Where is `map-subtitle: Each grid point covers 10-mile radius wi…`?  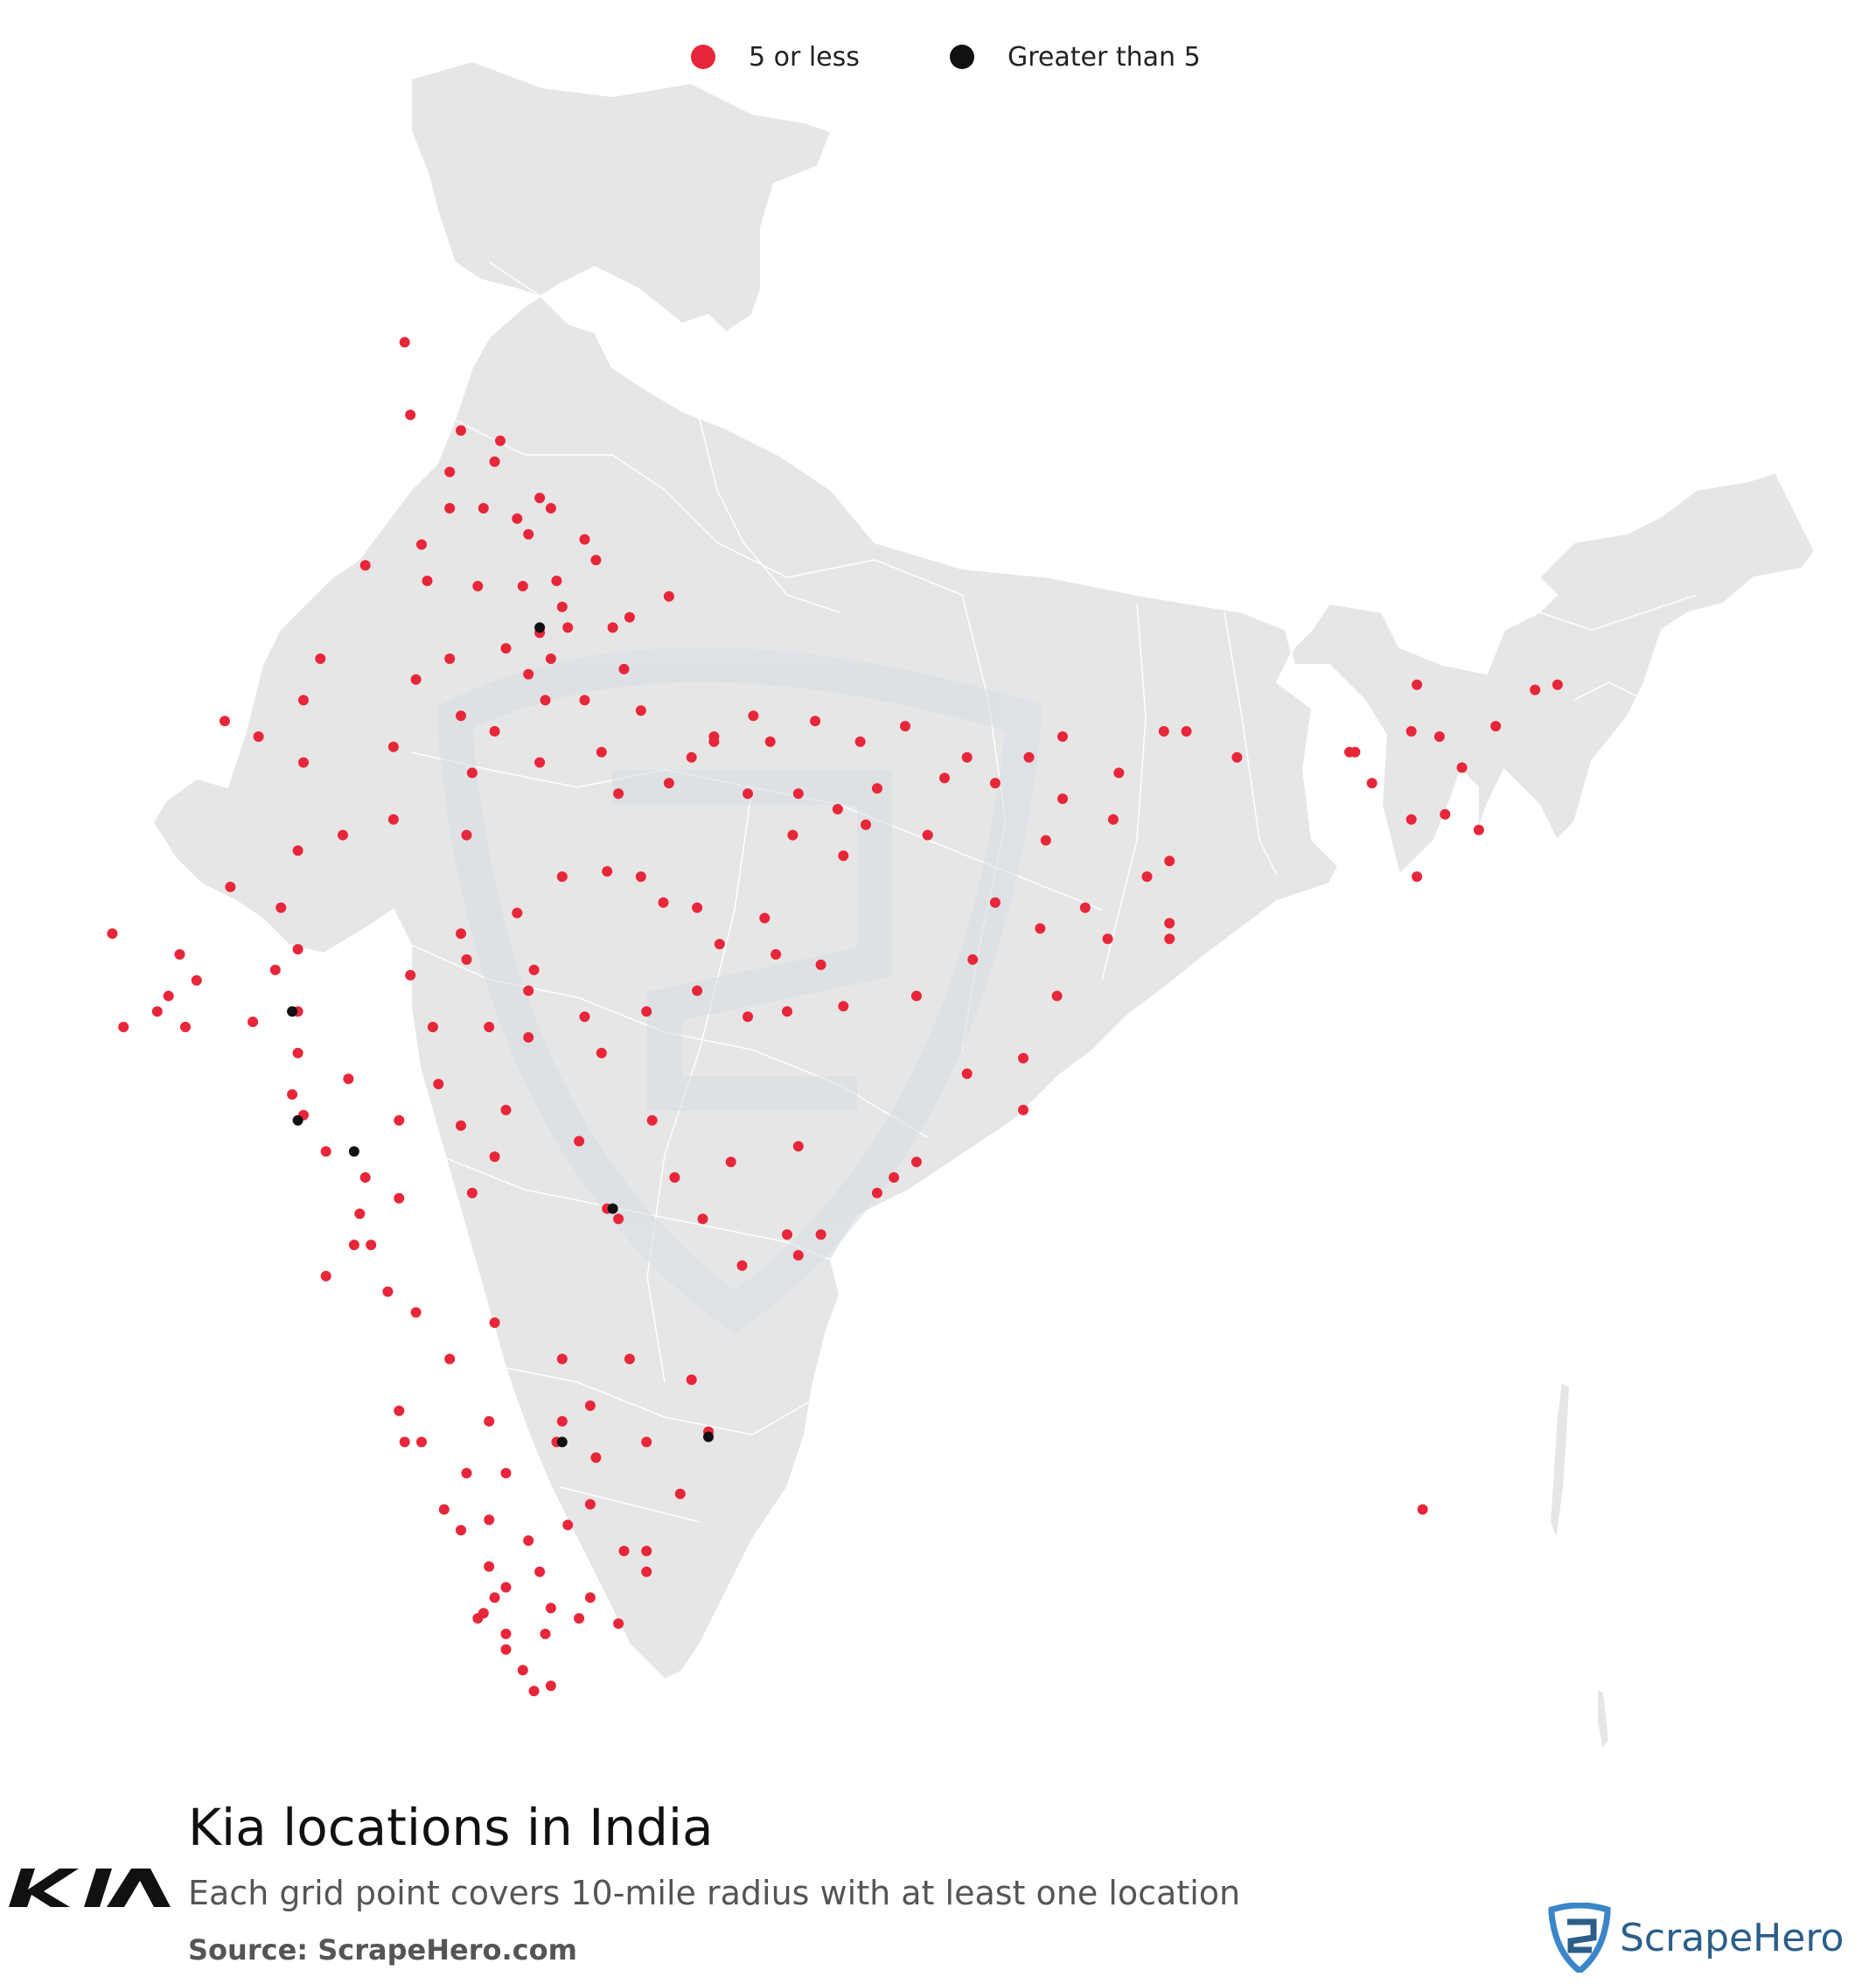 map-subtitle: Each grid point covers 10-mile radius wi… is located at coordinates (714, 1893).